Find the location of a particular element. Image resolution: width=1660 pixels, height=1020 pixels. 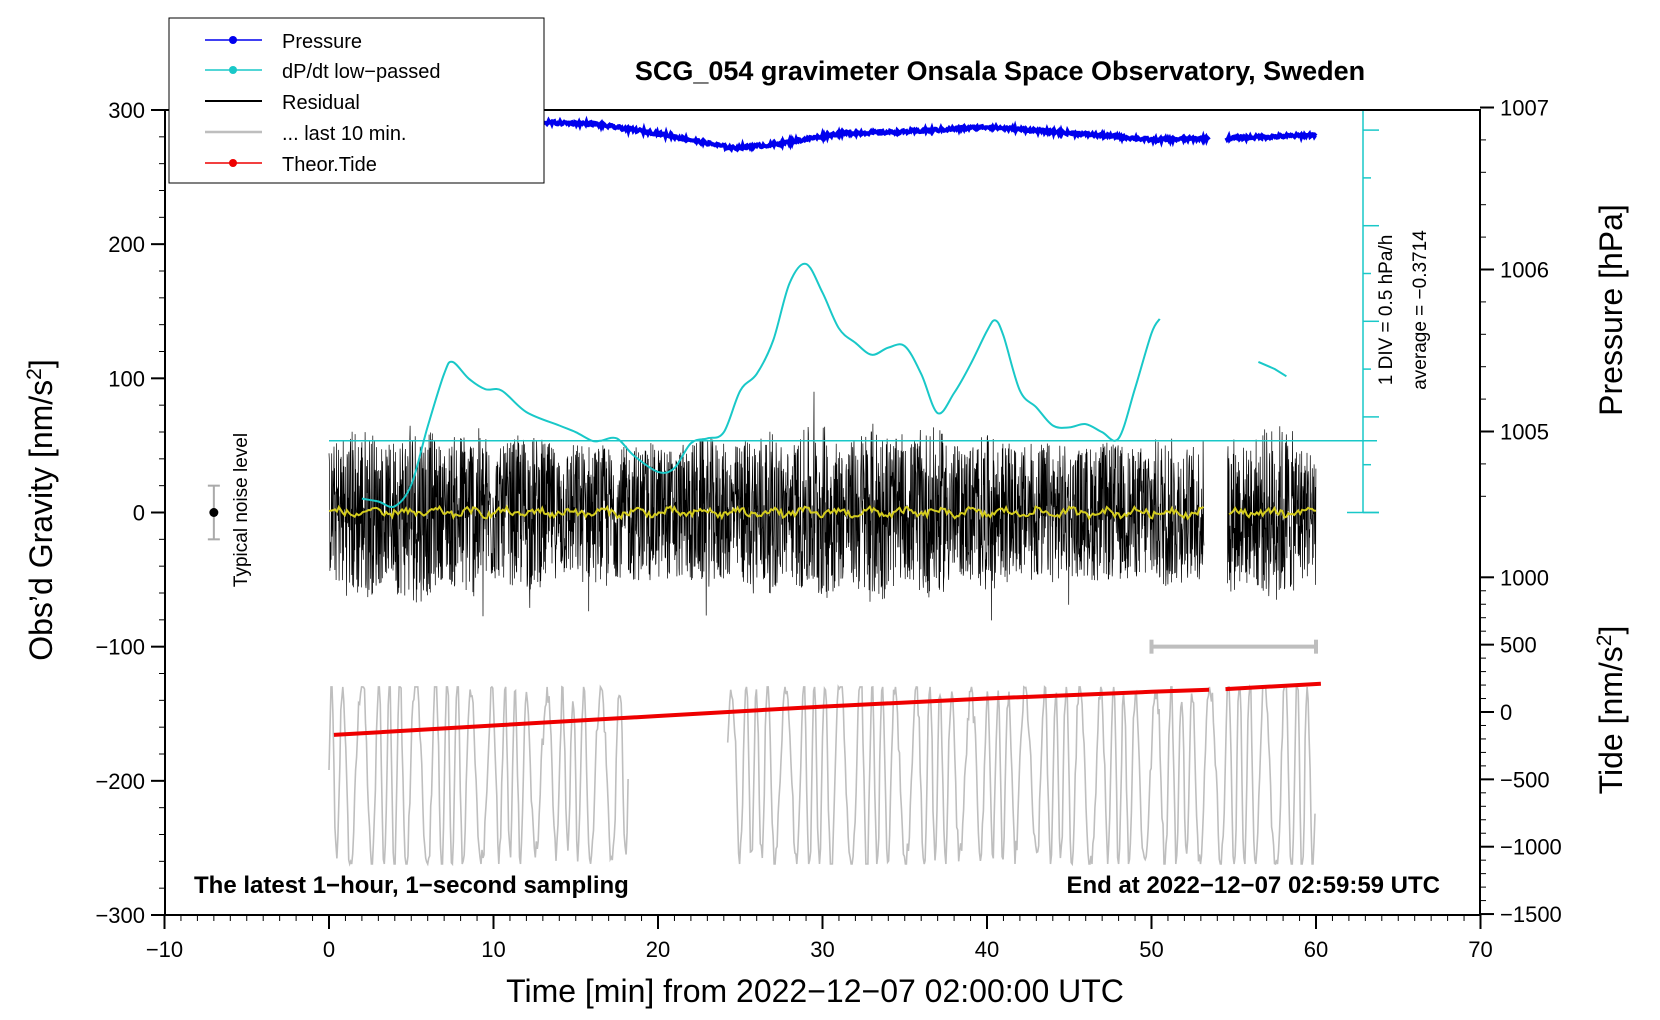

legend-label-pressure: Pressure is located at coordinates (322, 42).